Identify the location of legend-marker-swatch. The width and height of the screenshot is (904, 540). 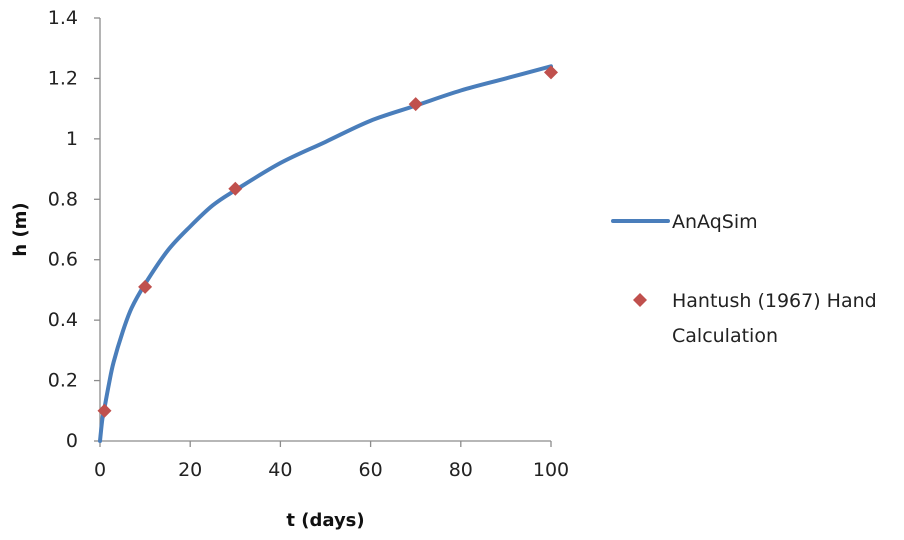
(640, 300).